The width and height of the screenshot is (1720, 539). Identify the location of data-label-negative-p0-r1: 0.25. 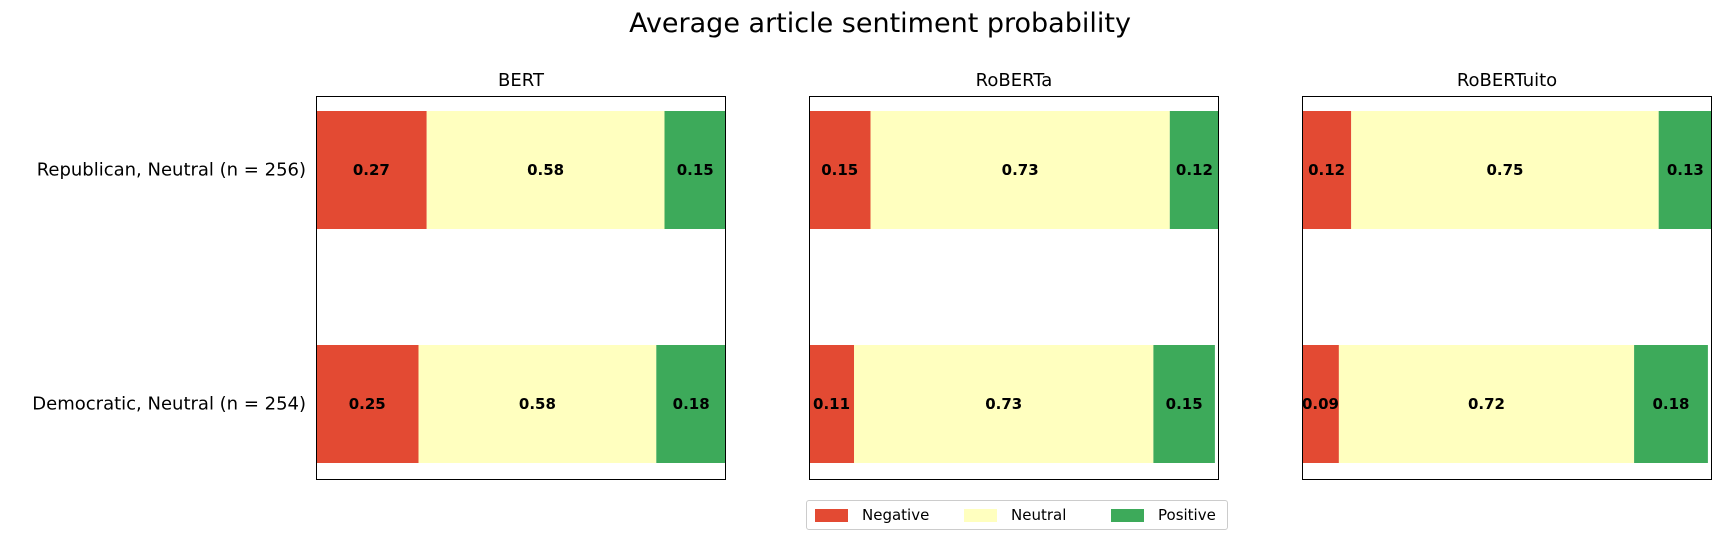
(367, 404).